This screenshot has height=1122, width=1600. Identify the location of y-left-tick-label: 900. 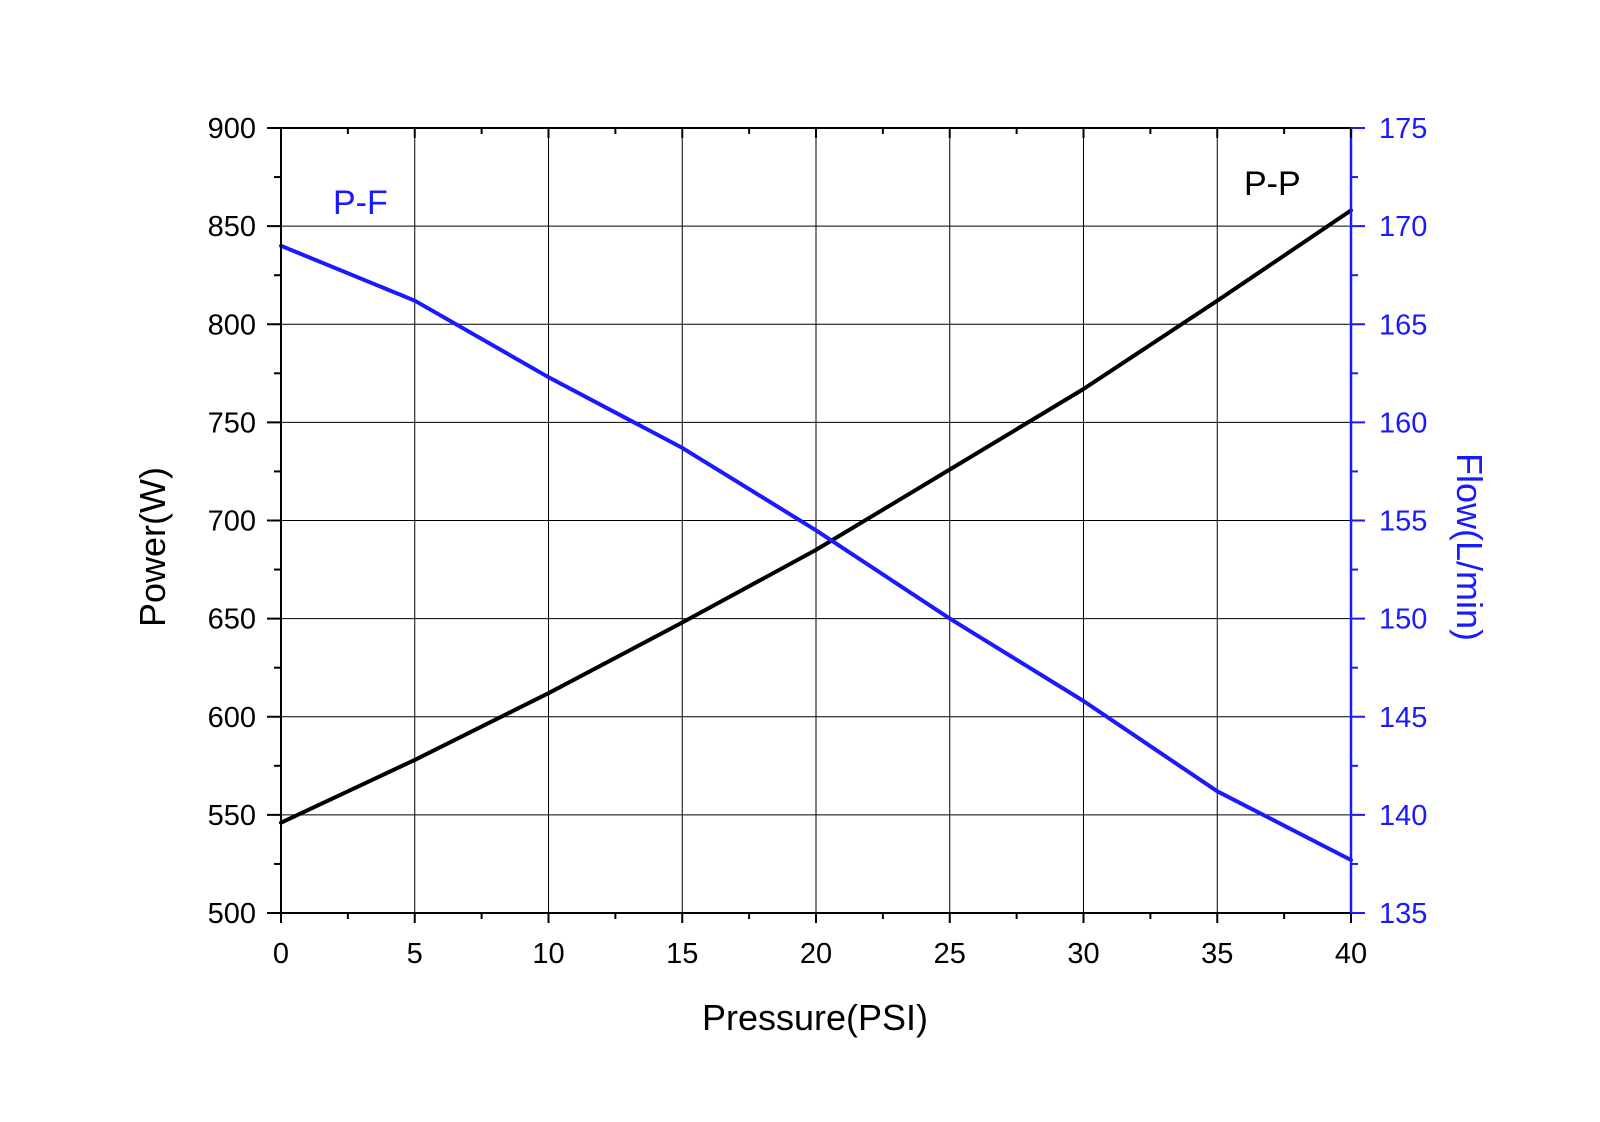
(232, 129).